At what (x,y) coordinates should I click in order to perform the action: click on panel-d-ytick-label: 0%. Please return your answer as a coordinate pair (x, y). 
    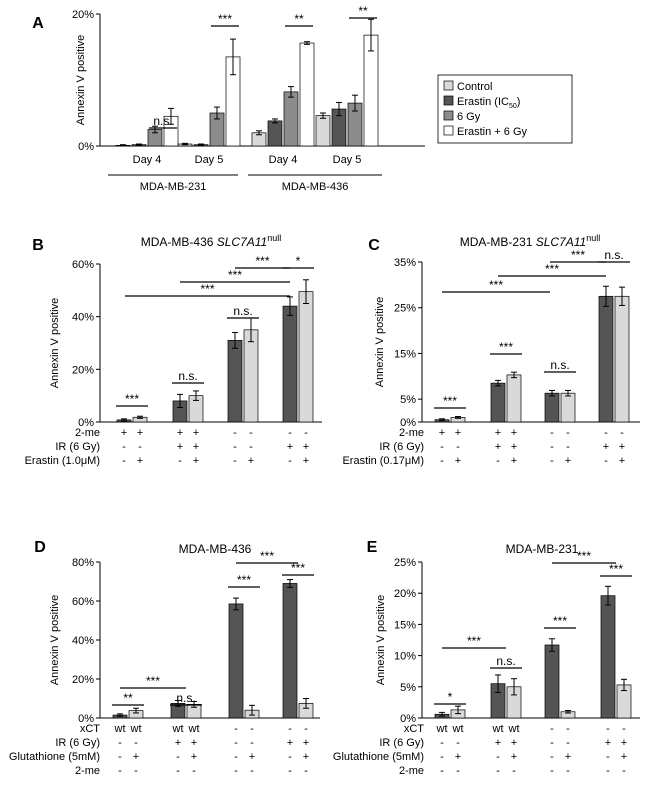
    Looking at the image, I should click on (86, 719).